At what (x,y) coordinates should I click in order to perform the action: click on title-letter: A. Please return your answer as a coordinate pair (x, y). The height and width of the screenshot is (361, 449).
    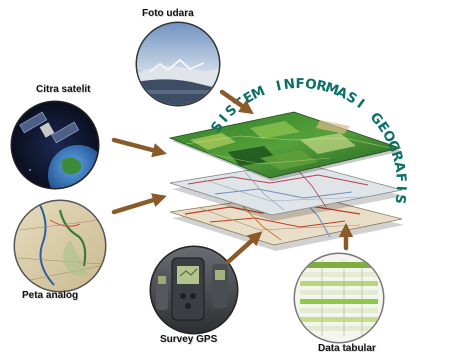
    Looking at the image, I should click on (400, 167).